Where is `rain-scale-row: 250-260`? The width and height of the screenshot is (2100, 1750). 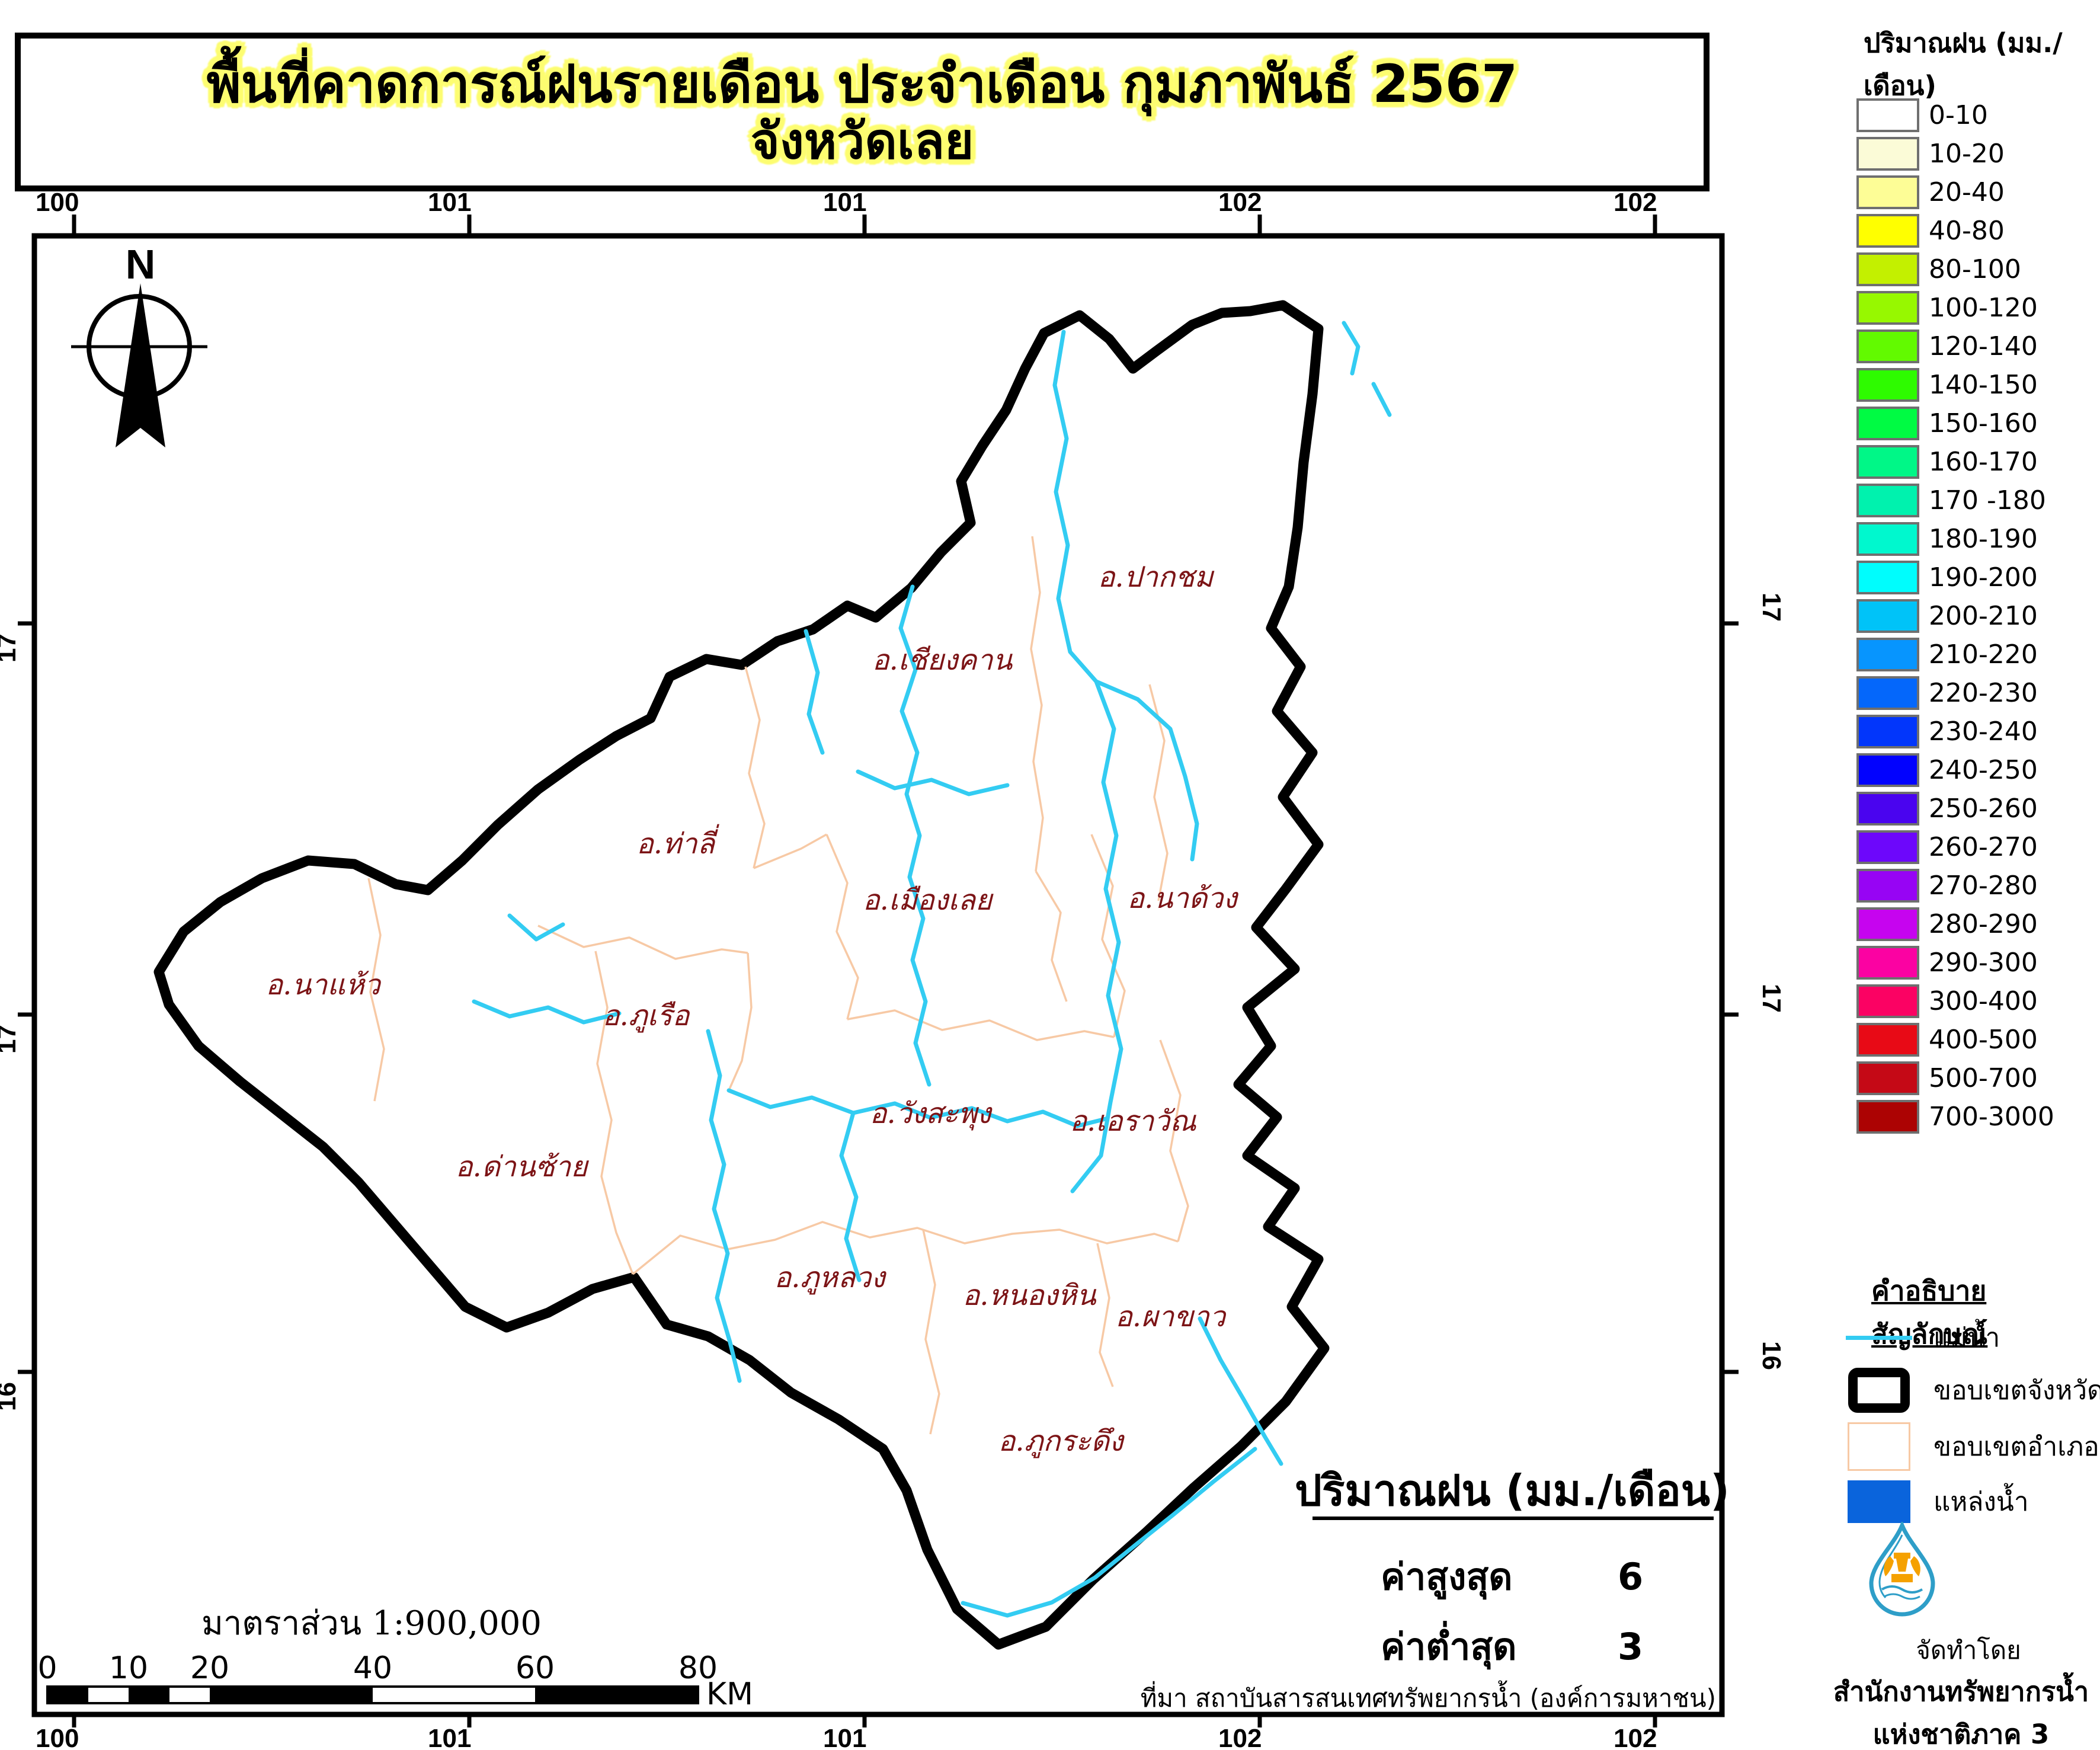 rain-scale-row: 250-260 is located at coordinates (1955, 809).